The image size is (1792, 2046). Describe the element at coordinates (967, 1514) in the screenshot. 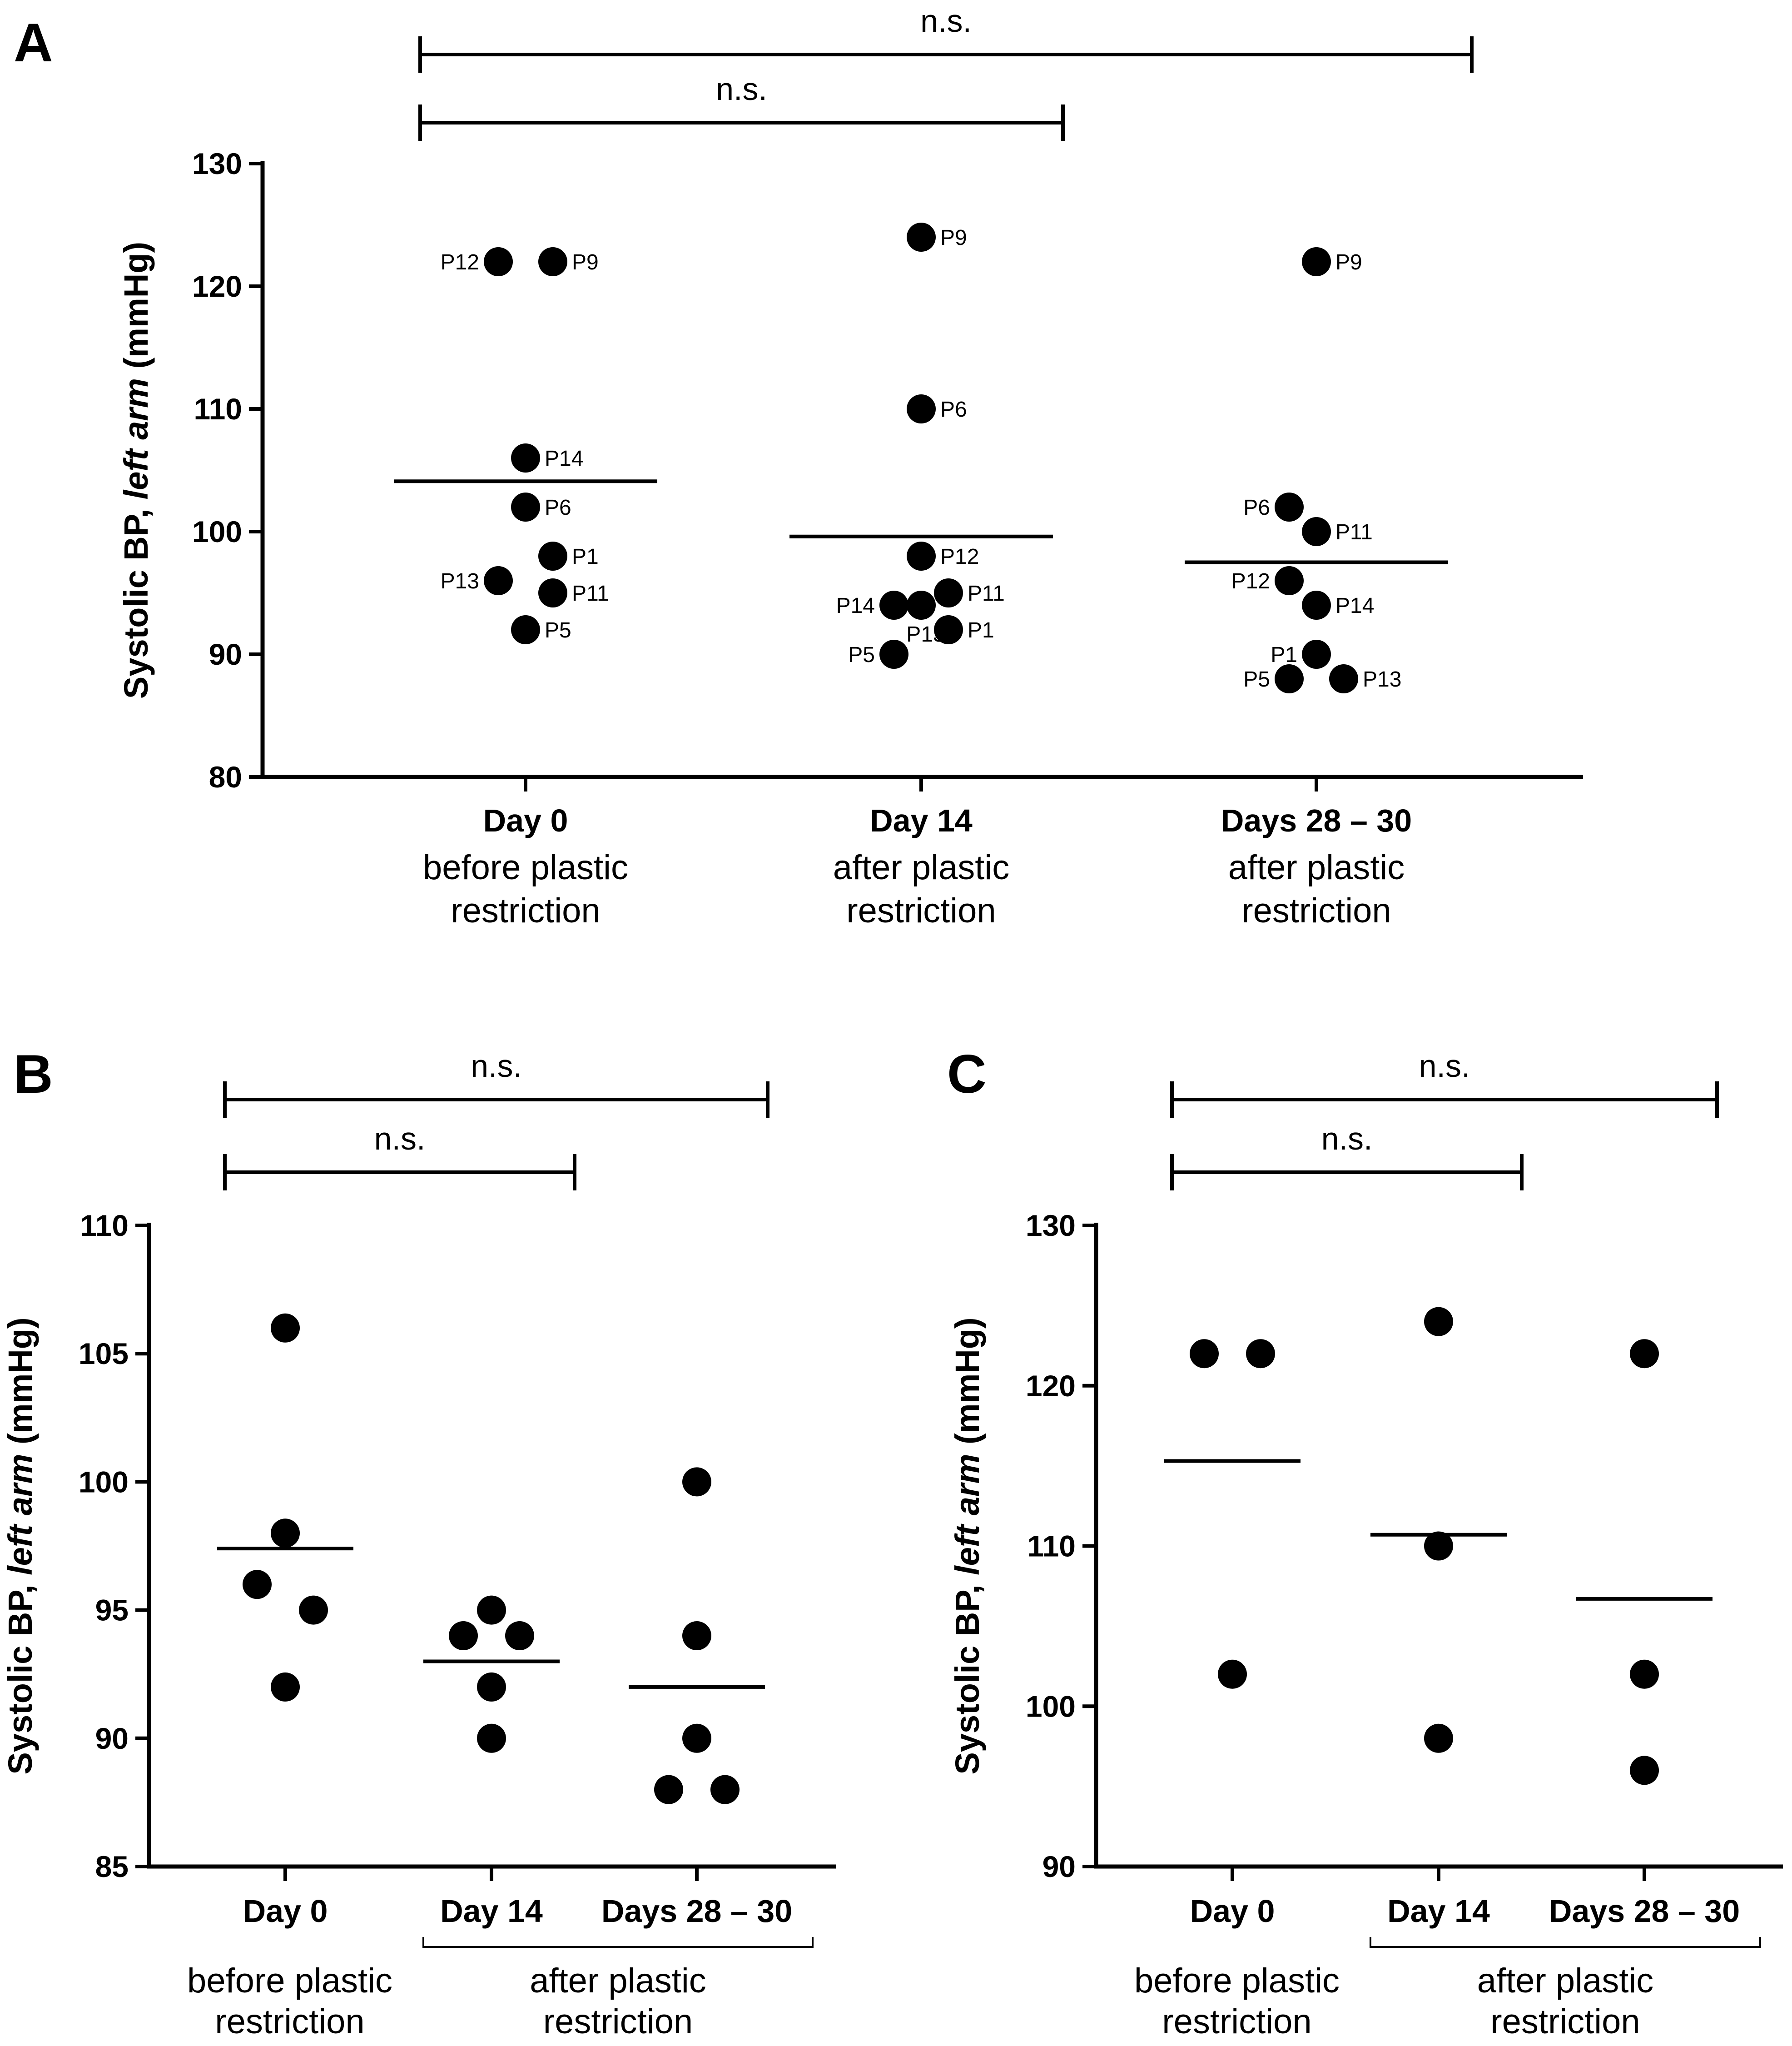

I see `y-axis-label-italic: left arm` at that location.